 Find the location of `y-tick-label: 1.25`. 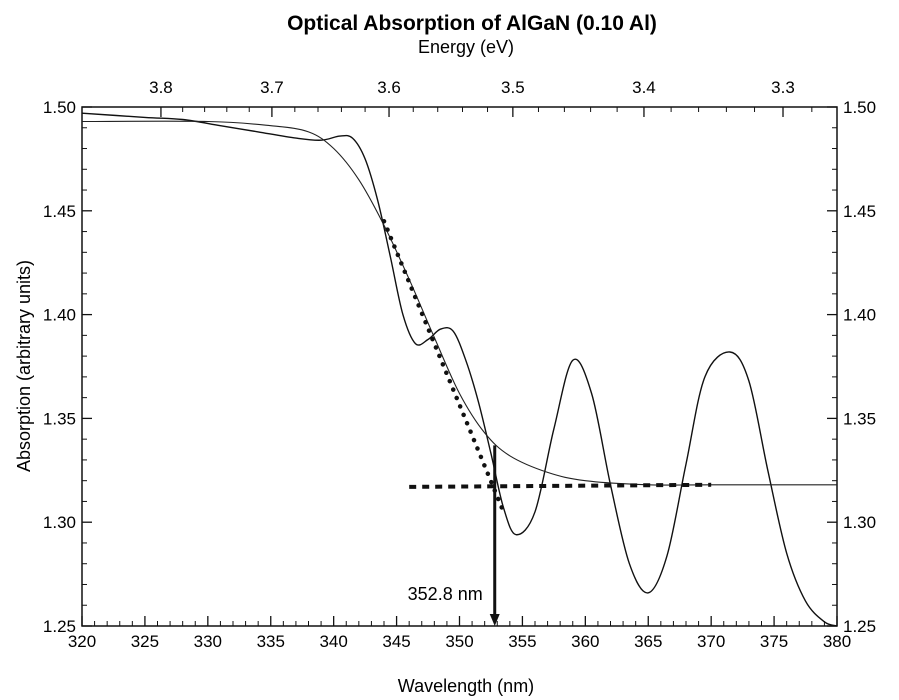

y-tick-label: 1.25 is located at coordinates (59, 626).